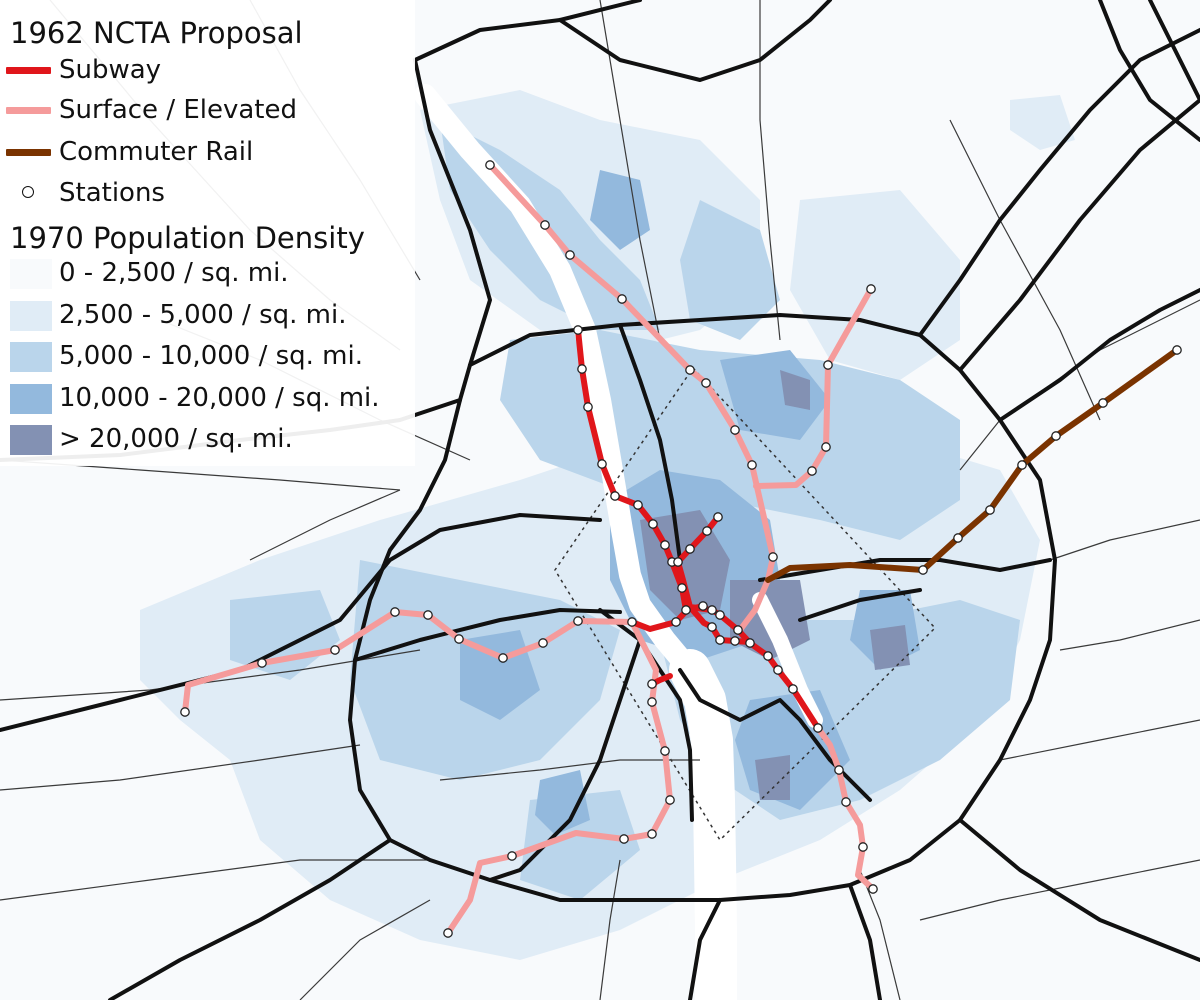 The height and width of the screenshot is (1000, 1200). What do you see at coordinates (207, 152) in the screenshot?
I see `legend-item-commuter-rail: Commuter Rail` at bounding box center [207, 152].